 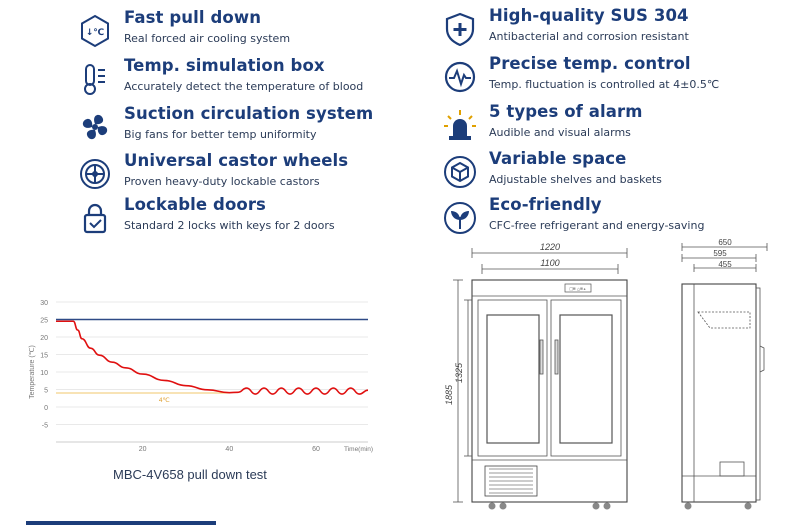 I want to click on cube-icon, so click(x=460, y=172).